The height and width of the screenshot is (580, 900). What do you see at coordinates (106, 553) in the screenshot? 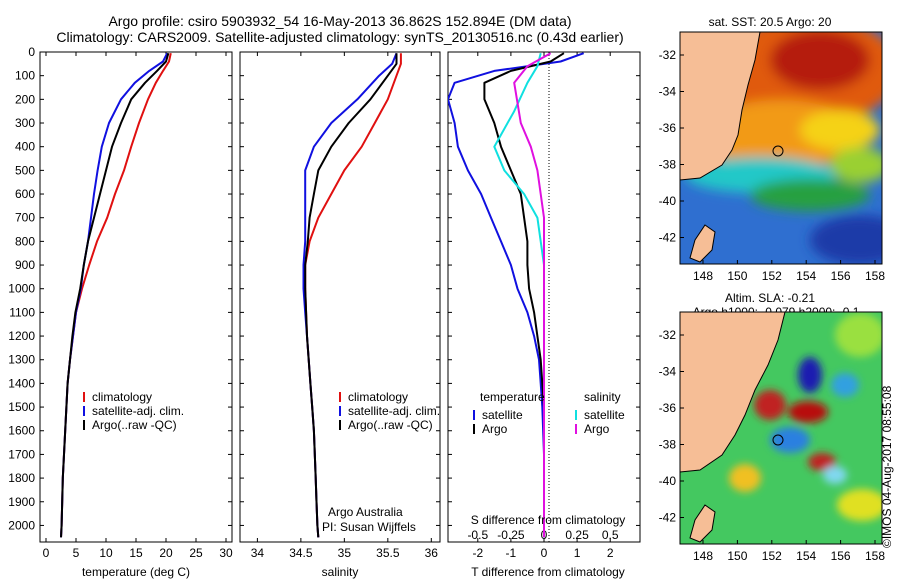
I see `x-tick-label: 10` at bounding box center [106, 553].